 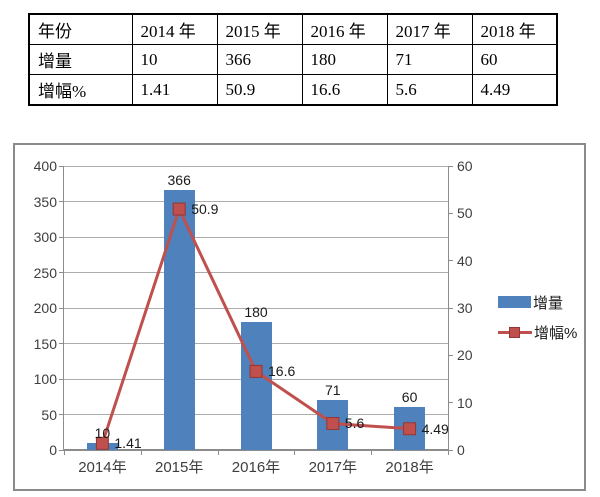 I want to click on table-cell: 50.9, so click(x=259, y=90).